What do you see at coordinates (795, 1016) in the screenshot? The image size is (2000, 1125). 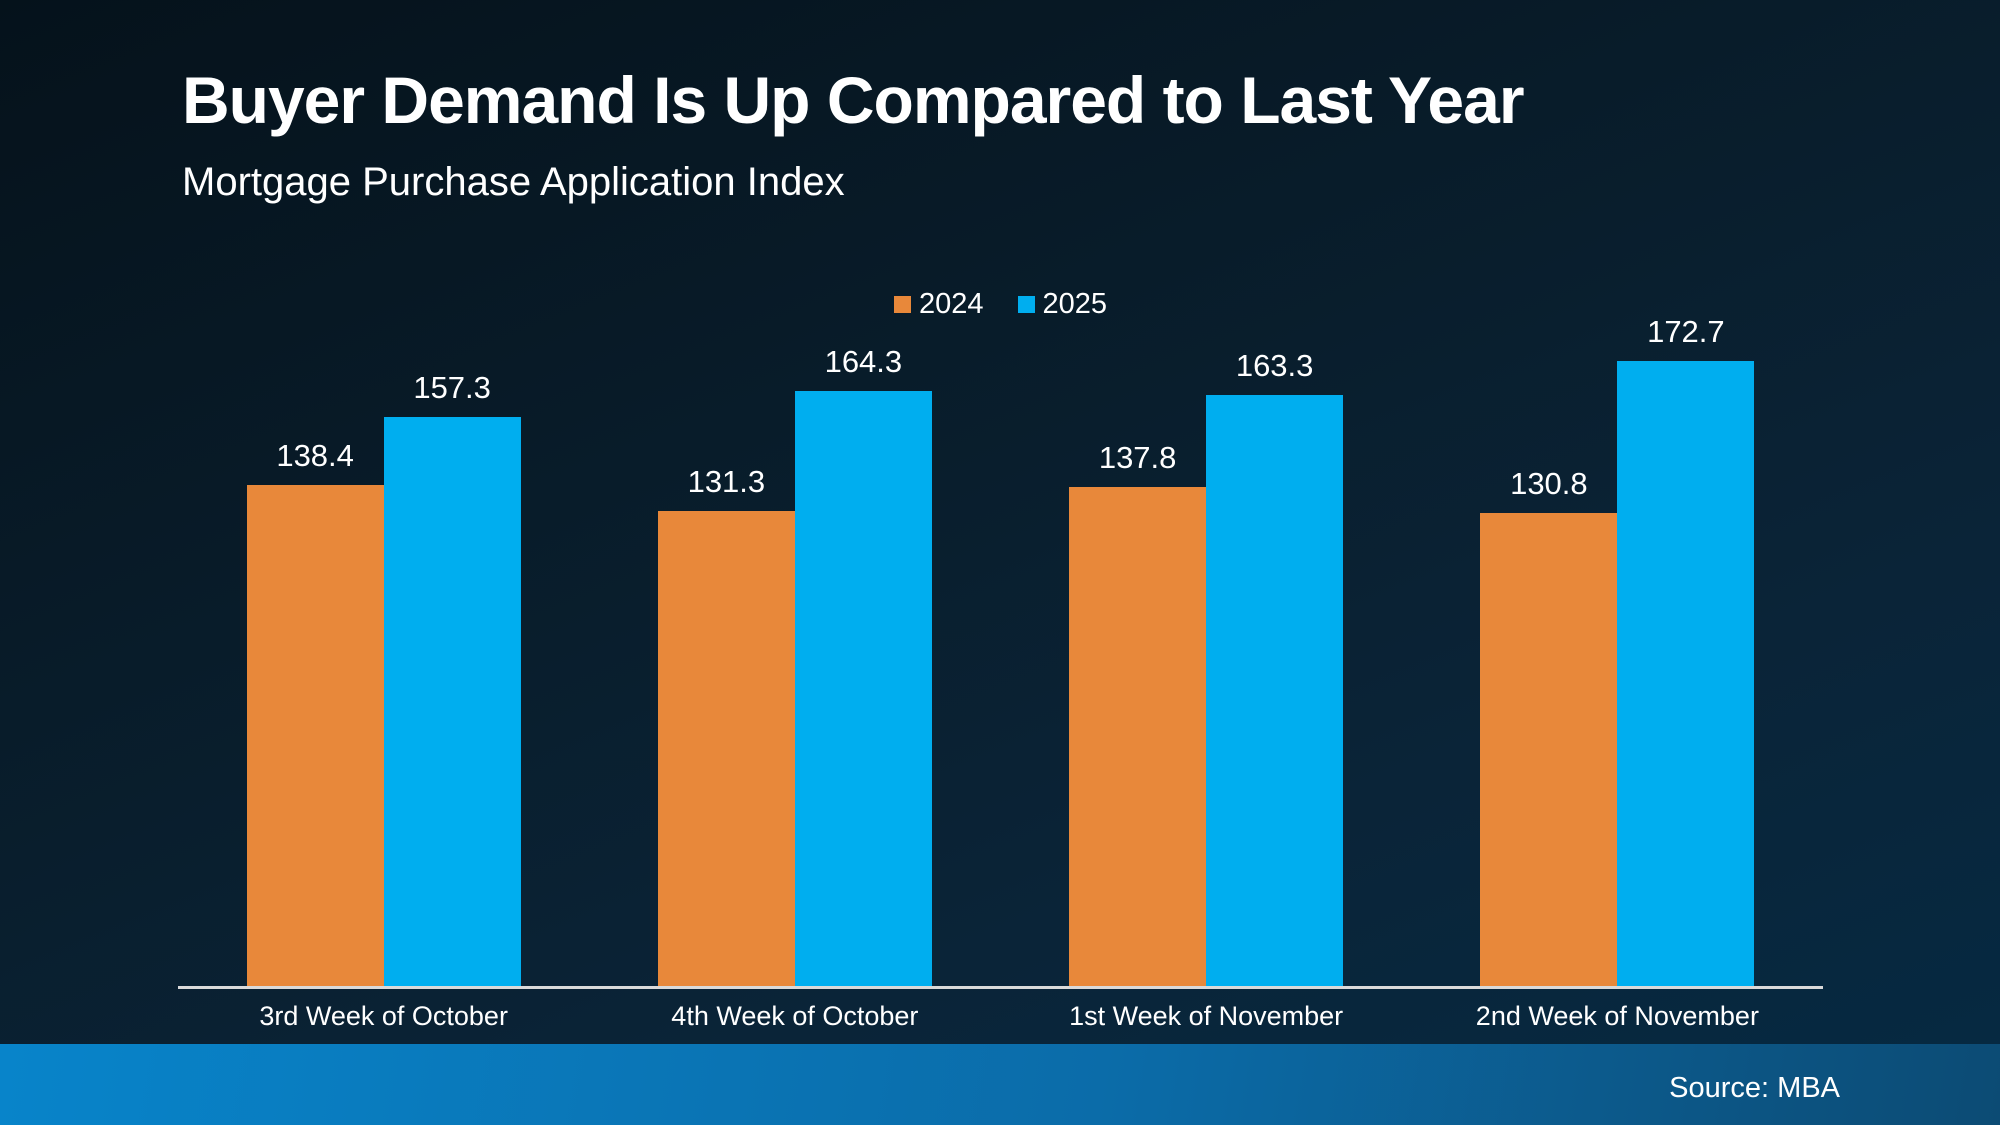 I see `category-label: 4th Week of October` at bounding box center [795, 1016].